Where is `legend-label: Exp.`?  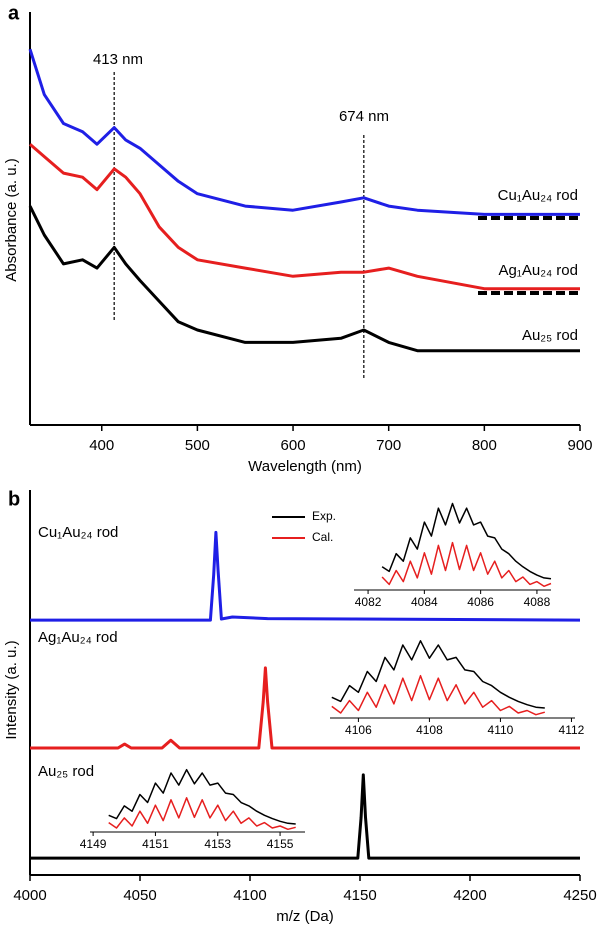
legend-label: Exp. is located at coordinates (324, 516).